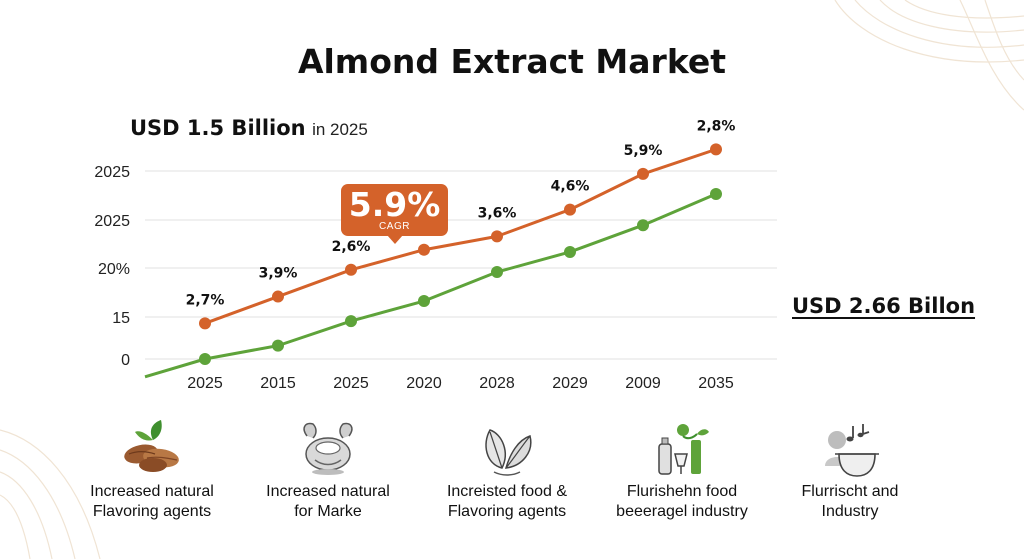  Describe the element at coordinates (850, 491) in the screenshot. I see `driver-label-line1: Flurrischt and` at that location.